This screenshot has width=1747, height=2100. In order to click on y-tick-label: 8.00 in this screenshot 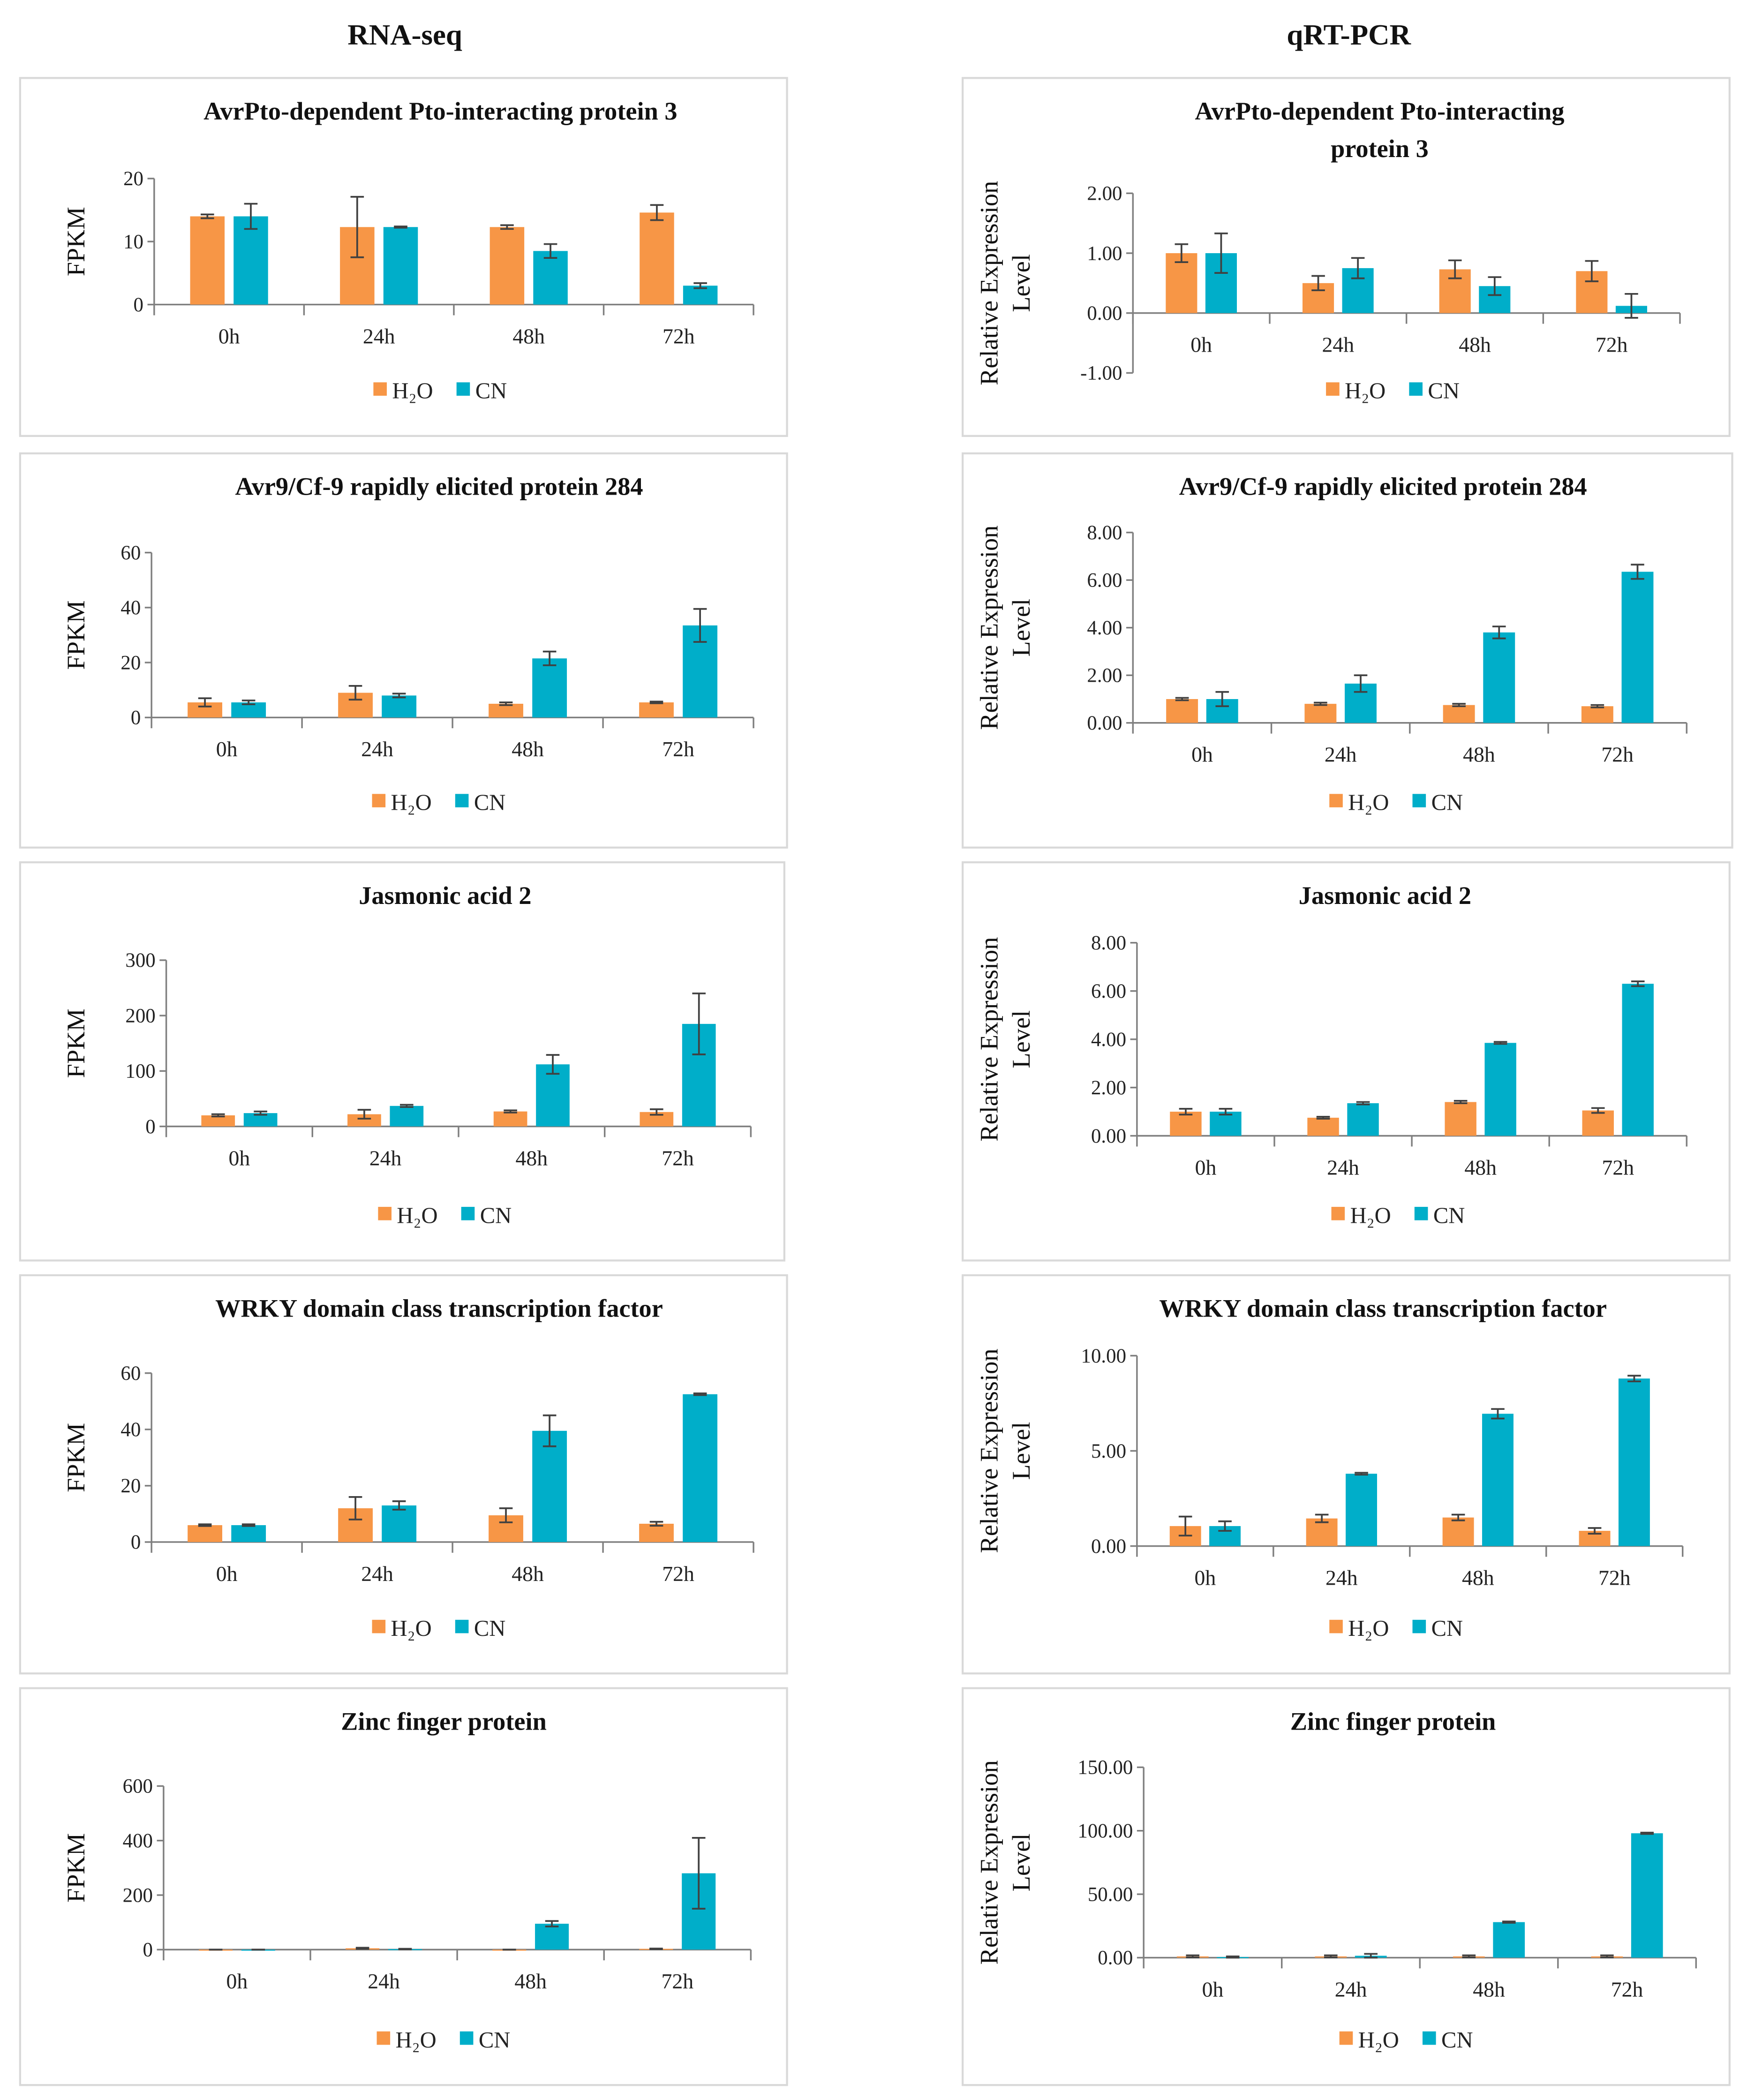, I will do `click(1108, 943)`.